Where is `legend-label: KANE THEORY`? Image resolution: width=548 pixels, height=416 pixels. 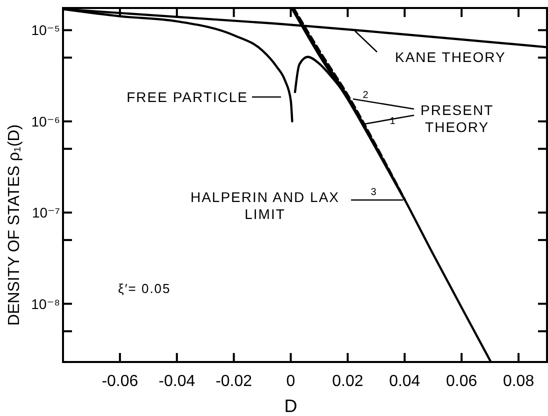 legend-label: KANE THEORY is located at coordinates (450, 57).